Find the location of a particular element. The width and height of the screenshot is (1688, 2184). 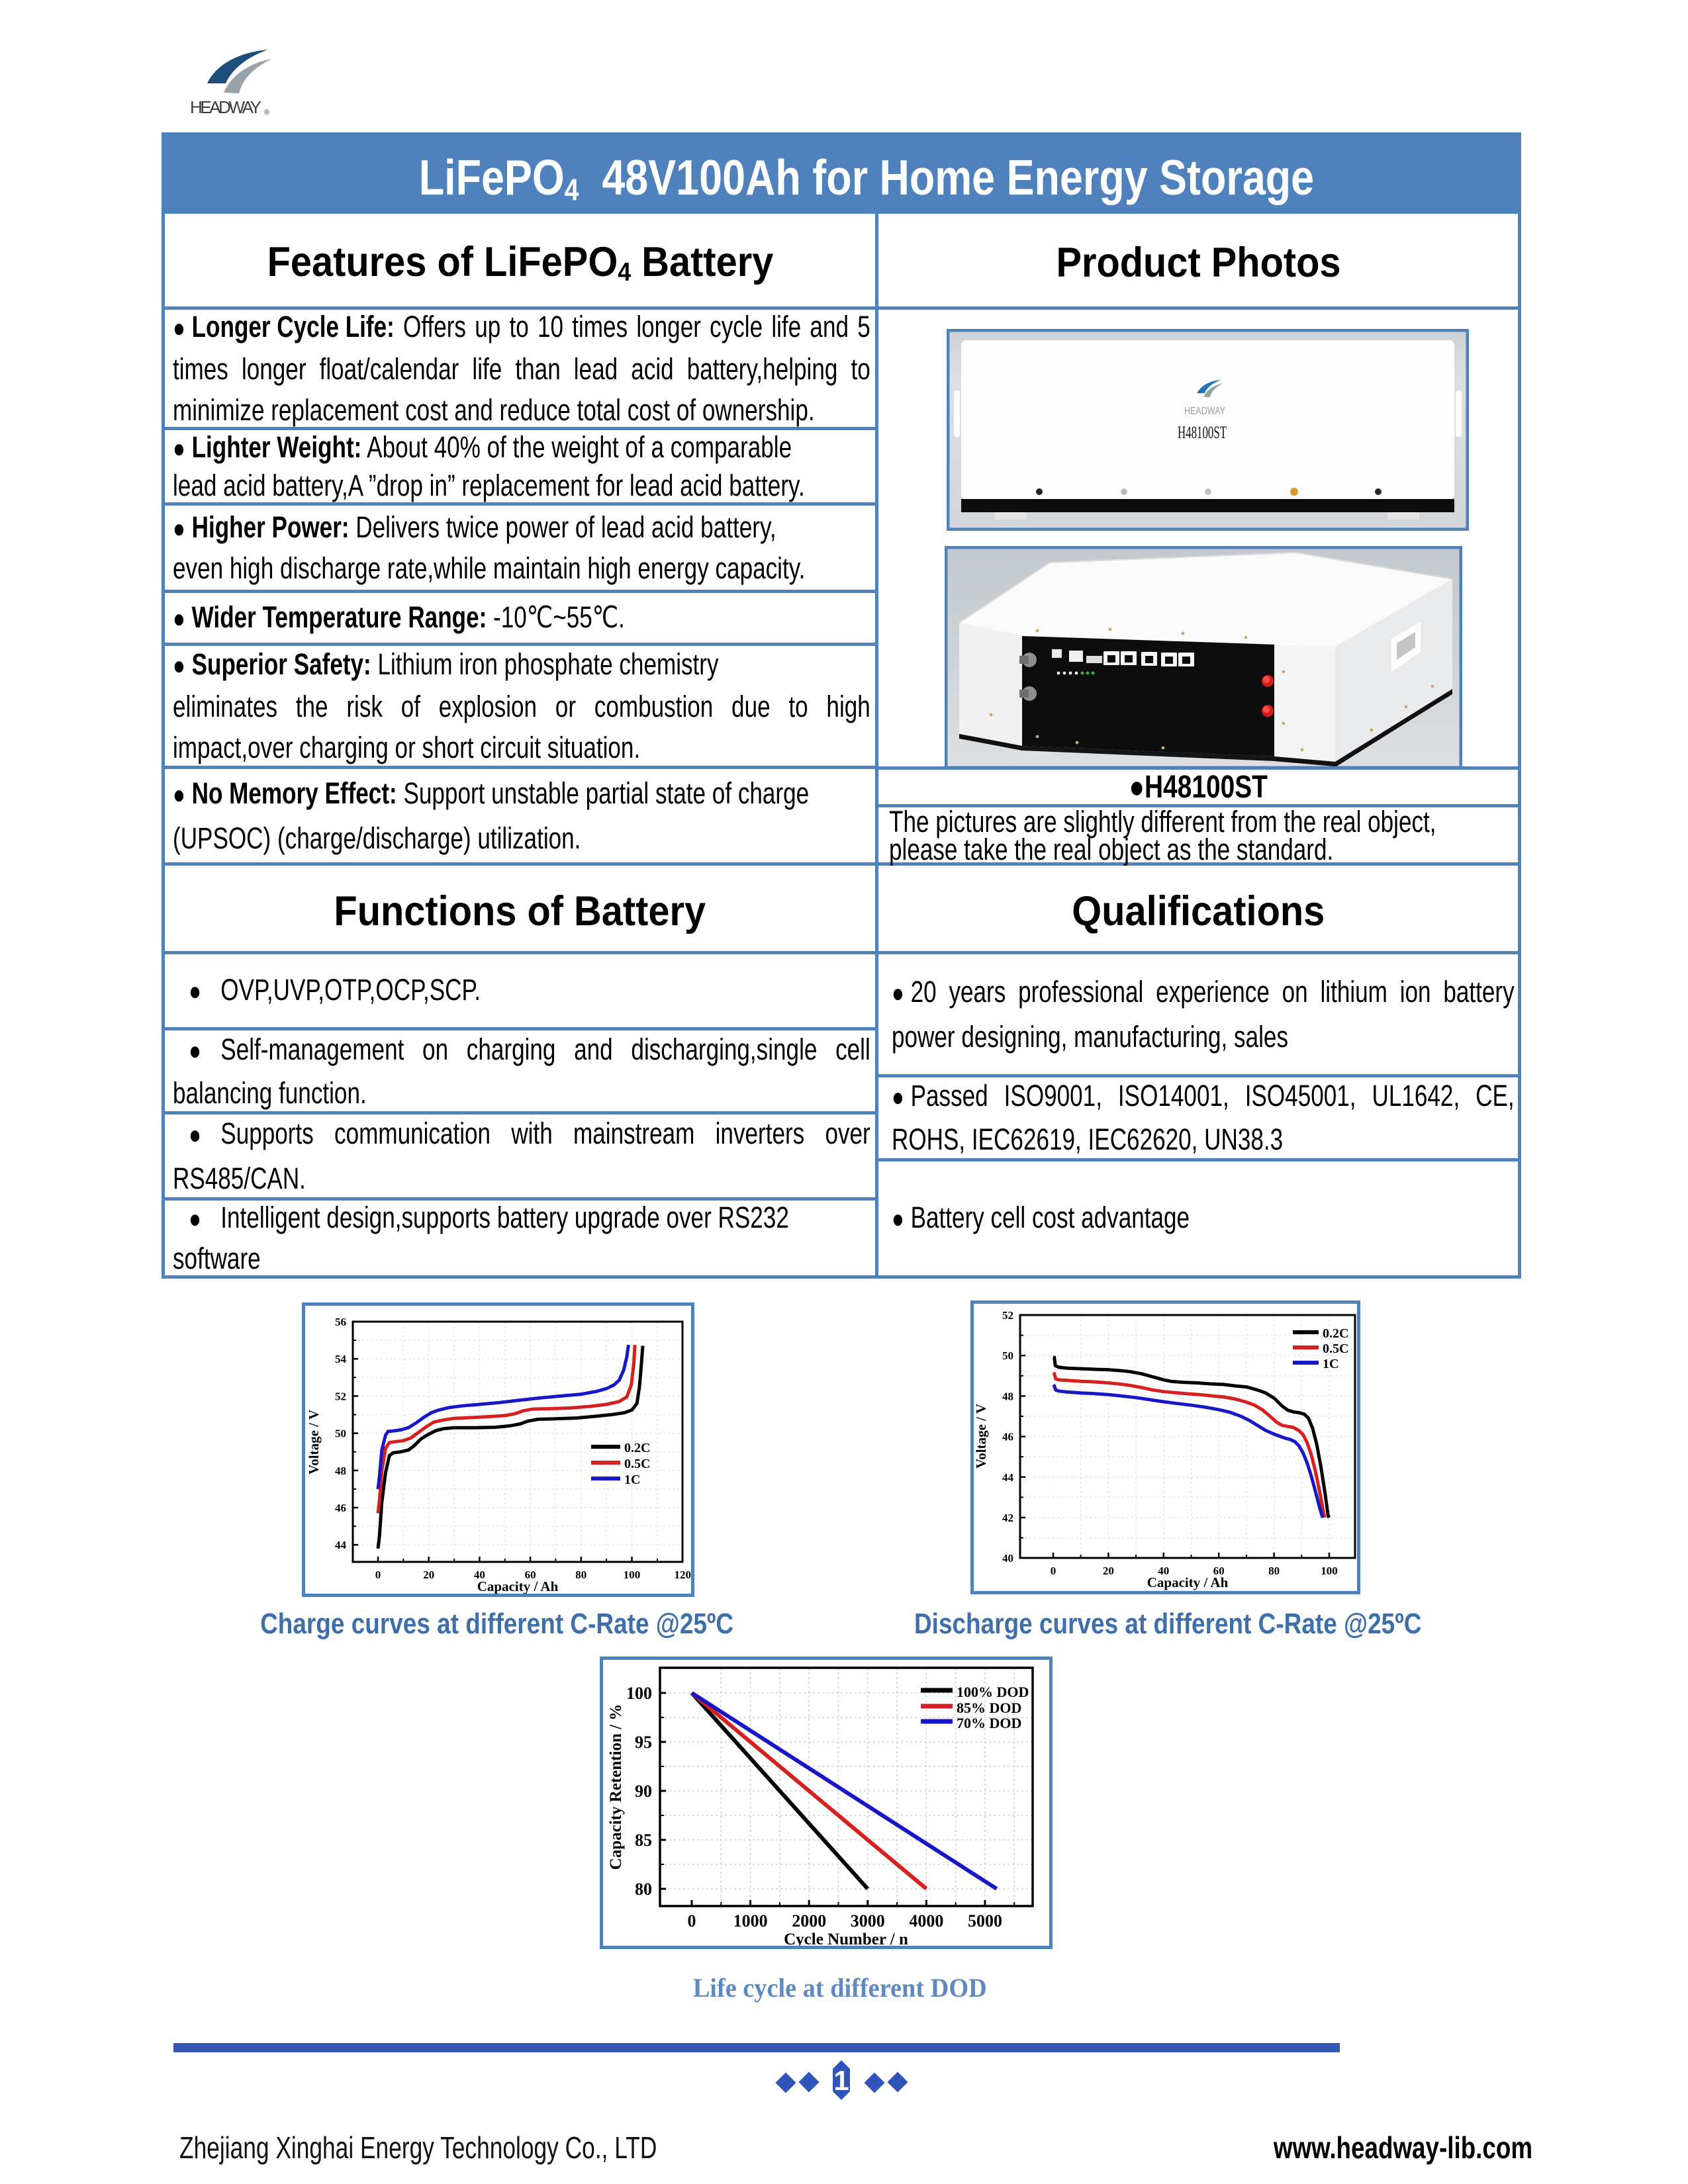

svg-text: H48100ST is located at coordinates (1202, 432).